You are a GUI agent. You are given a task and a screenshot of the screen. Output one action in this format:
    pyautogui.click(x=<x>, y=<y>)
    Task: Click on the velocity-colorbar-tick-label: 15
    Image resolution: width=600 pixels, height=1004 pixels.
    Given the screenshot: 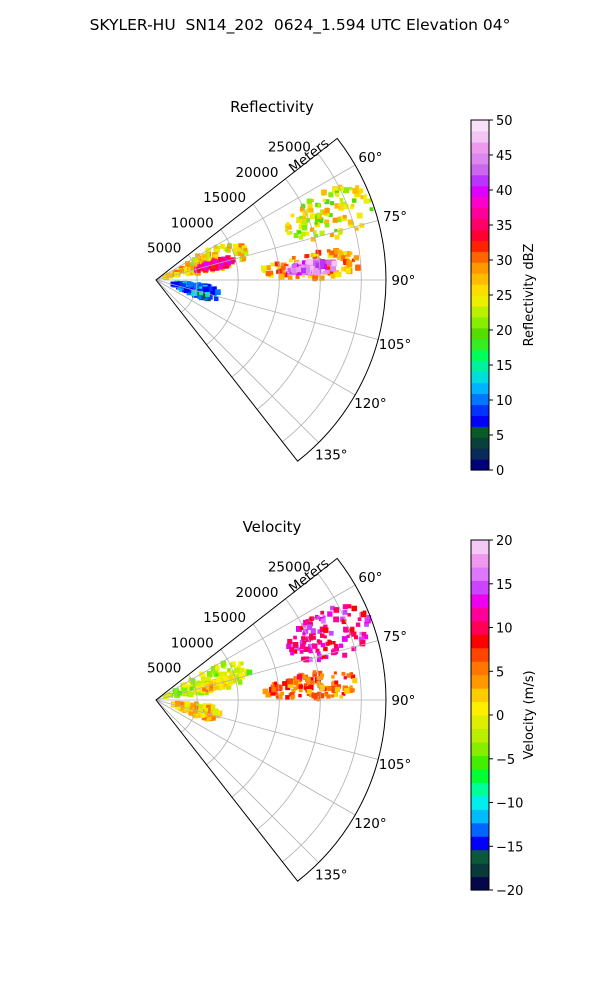 What is the action you would take?
    pyautogui.click(x=504, y=585)
    